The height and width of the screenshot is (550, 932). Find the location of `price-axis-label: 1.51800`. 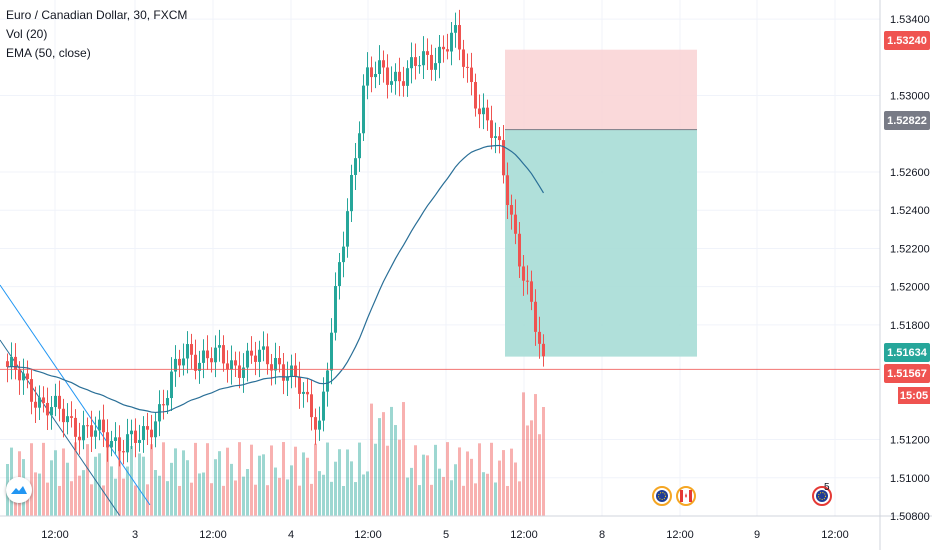

price-axis-label: 1.51800 is located at coordinates (910, 326).